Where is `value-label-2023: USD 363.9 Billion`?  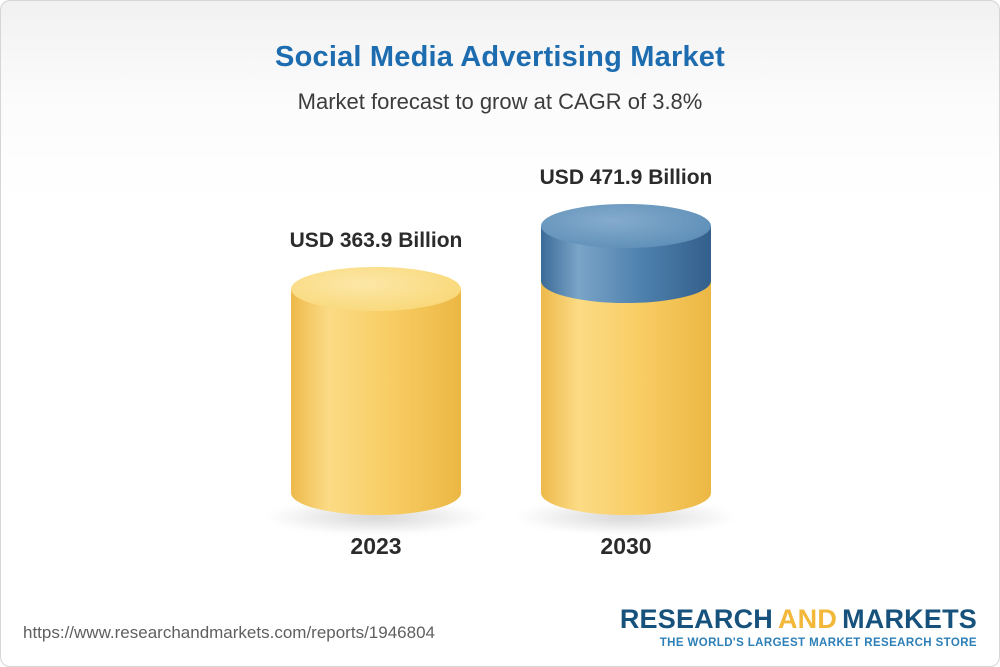
value-label-2023: USD 363.9 Billion is located at coordinates (376, 240).